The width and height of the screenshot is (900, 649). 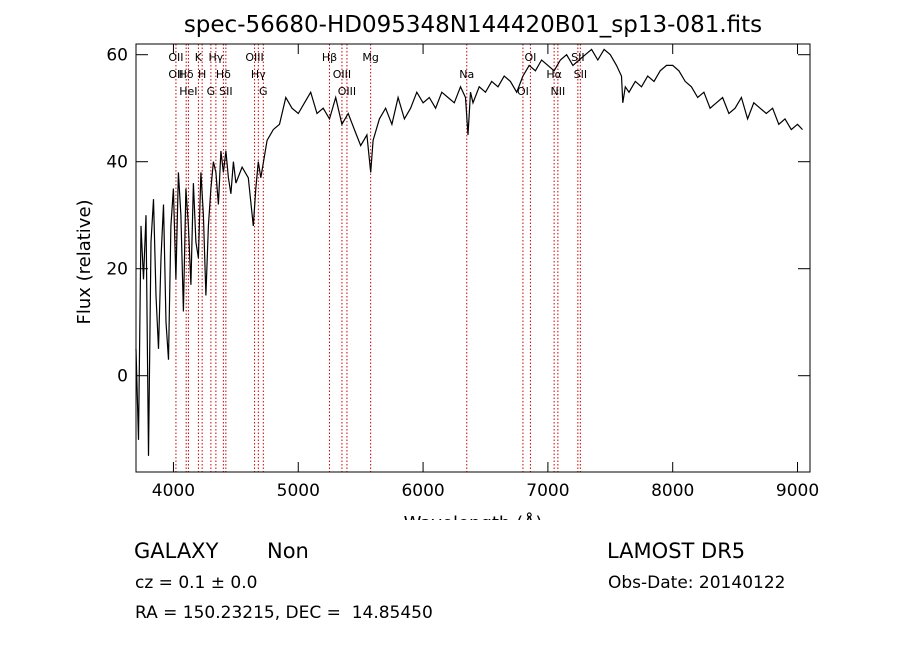 What do you see at coordinates (117, 163) in the screenshot?
I see `y-tick-label: 40` at bounding box center [117, 163].